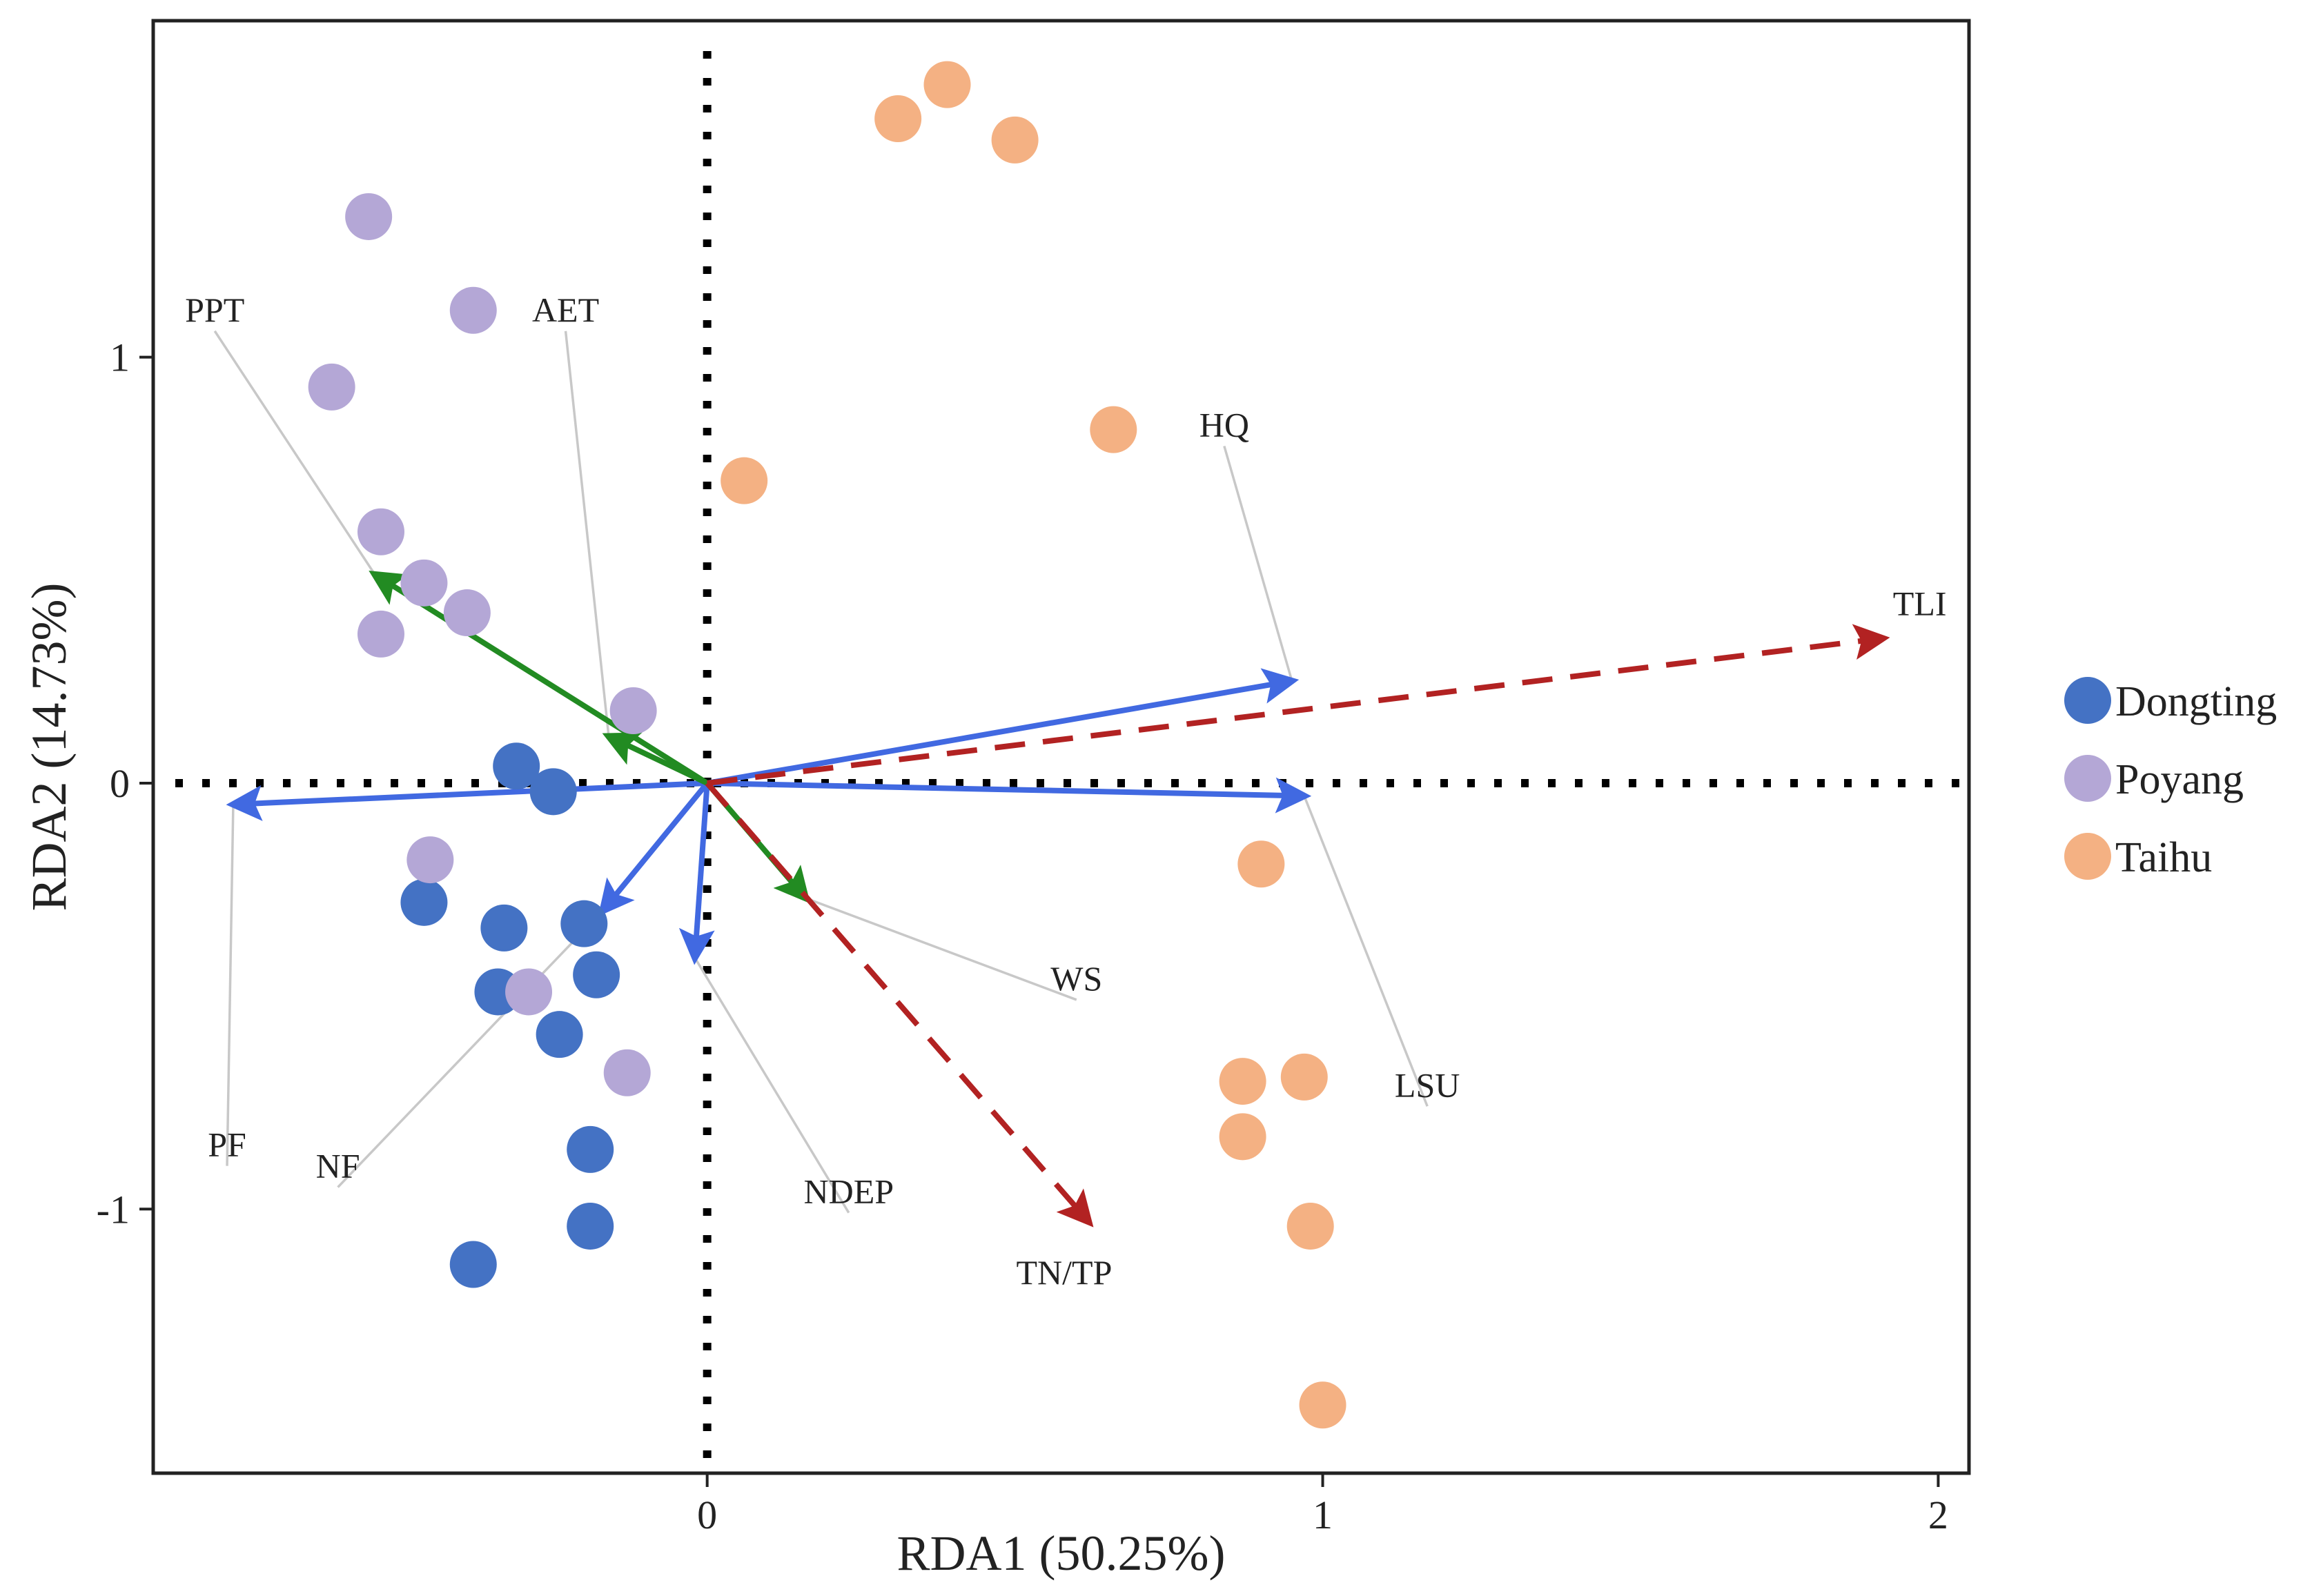 Image resolution: width=2312 pixels, height=1596 pixels. What do you see at coordinates (215, 309) in the screenshot?
I see `vector-label-ppt: PPT` at bounding box center [215, 309].